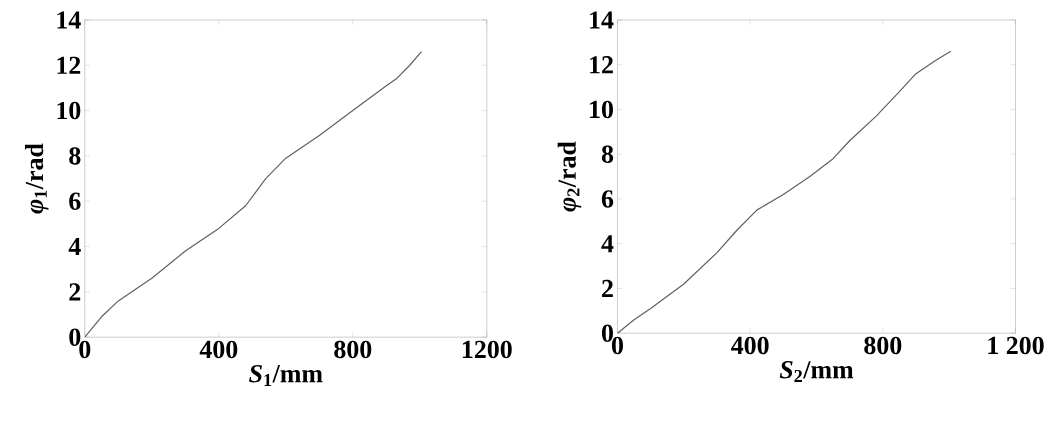 Image resolution: width=1048 pixels, height=433 pixels. Describe the element at coordinates (286, 375) in the screenshot. I see `x-axis-title: S$_{1}$/mm` at that location.